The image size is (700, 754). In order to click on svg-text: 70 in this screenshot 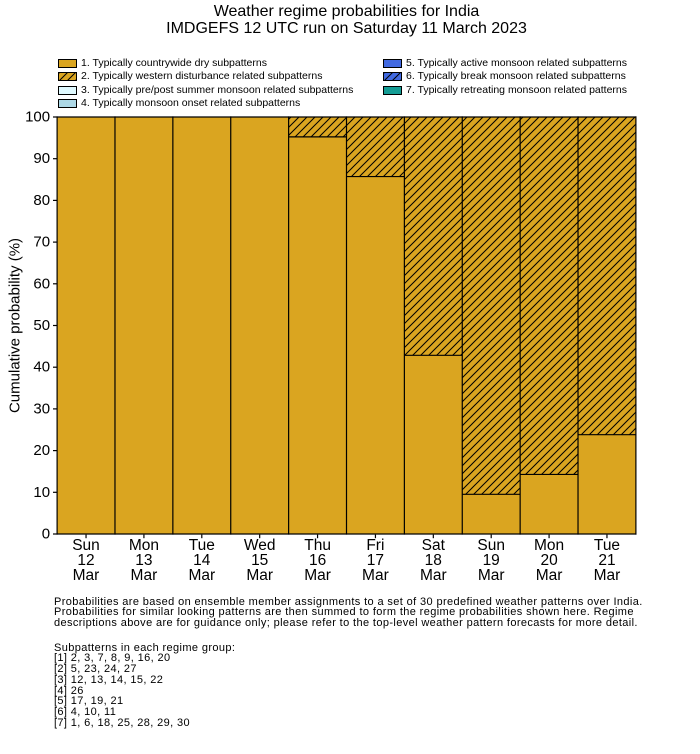, I will do `click(41, 242)`.